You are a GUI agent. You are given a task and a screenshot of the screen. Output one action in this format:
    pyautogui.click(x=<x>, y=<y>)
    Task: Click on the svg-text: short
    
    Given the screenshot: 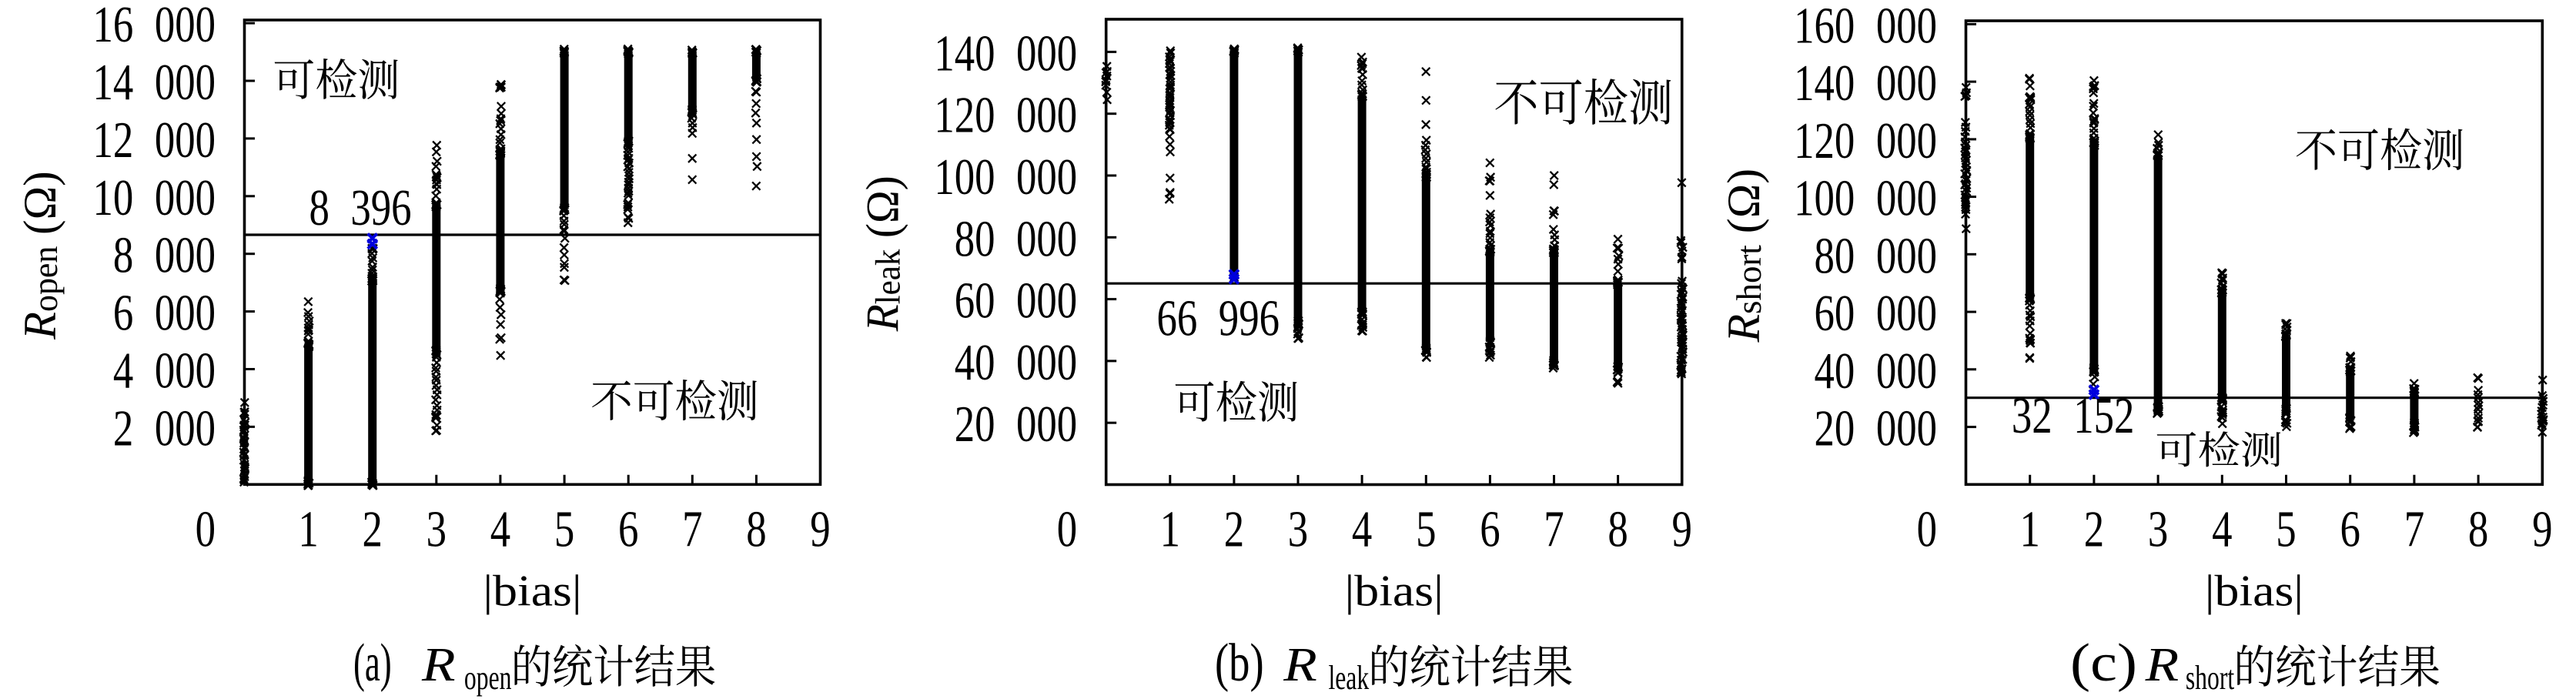 What is the action you would take?
    pyautogui.click(x=2211, y=678)
    